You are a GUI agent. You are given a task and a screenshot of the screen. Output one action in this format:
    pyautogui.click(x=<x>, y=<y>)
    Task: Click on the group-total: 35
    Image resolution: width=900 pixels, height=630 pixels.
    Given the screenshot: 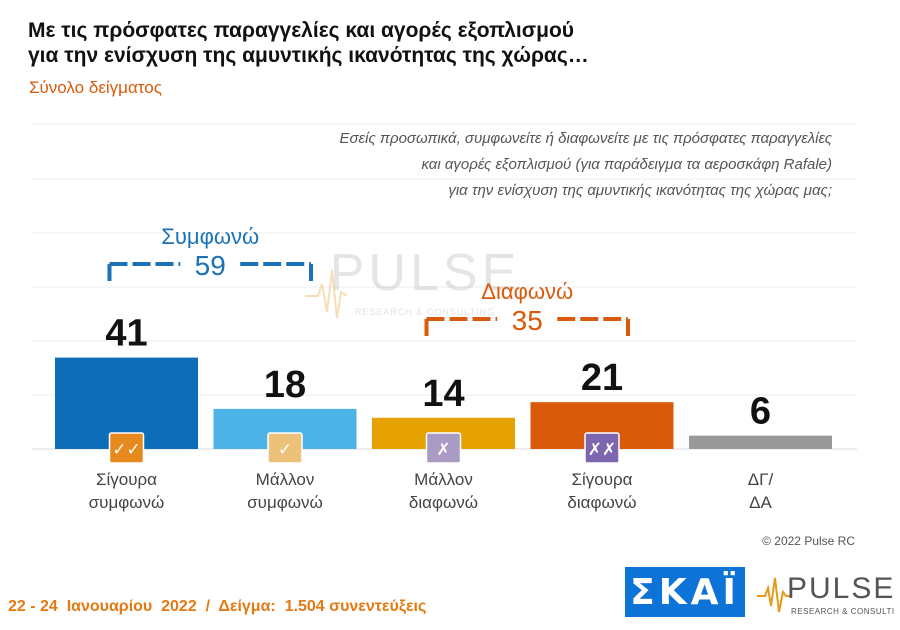 What is the action you would take?
    pyautogui.click(x=527, y=320)
    